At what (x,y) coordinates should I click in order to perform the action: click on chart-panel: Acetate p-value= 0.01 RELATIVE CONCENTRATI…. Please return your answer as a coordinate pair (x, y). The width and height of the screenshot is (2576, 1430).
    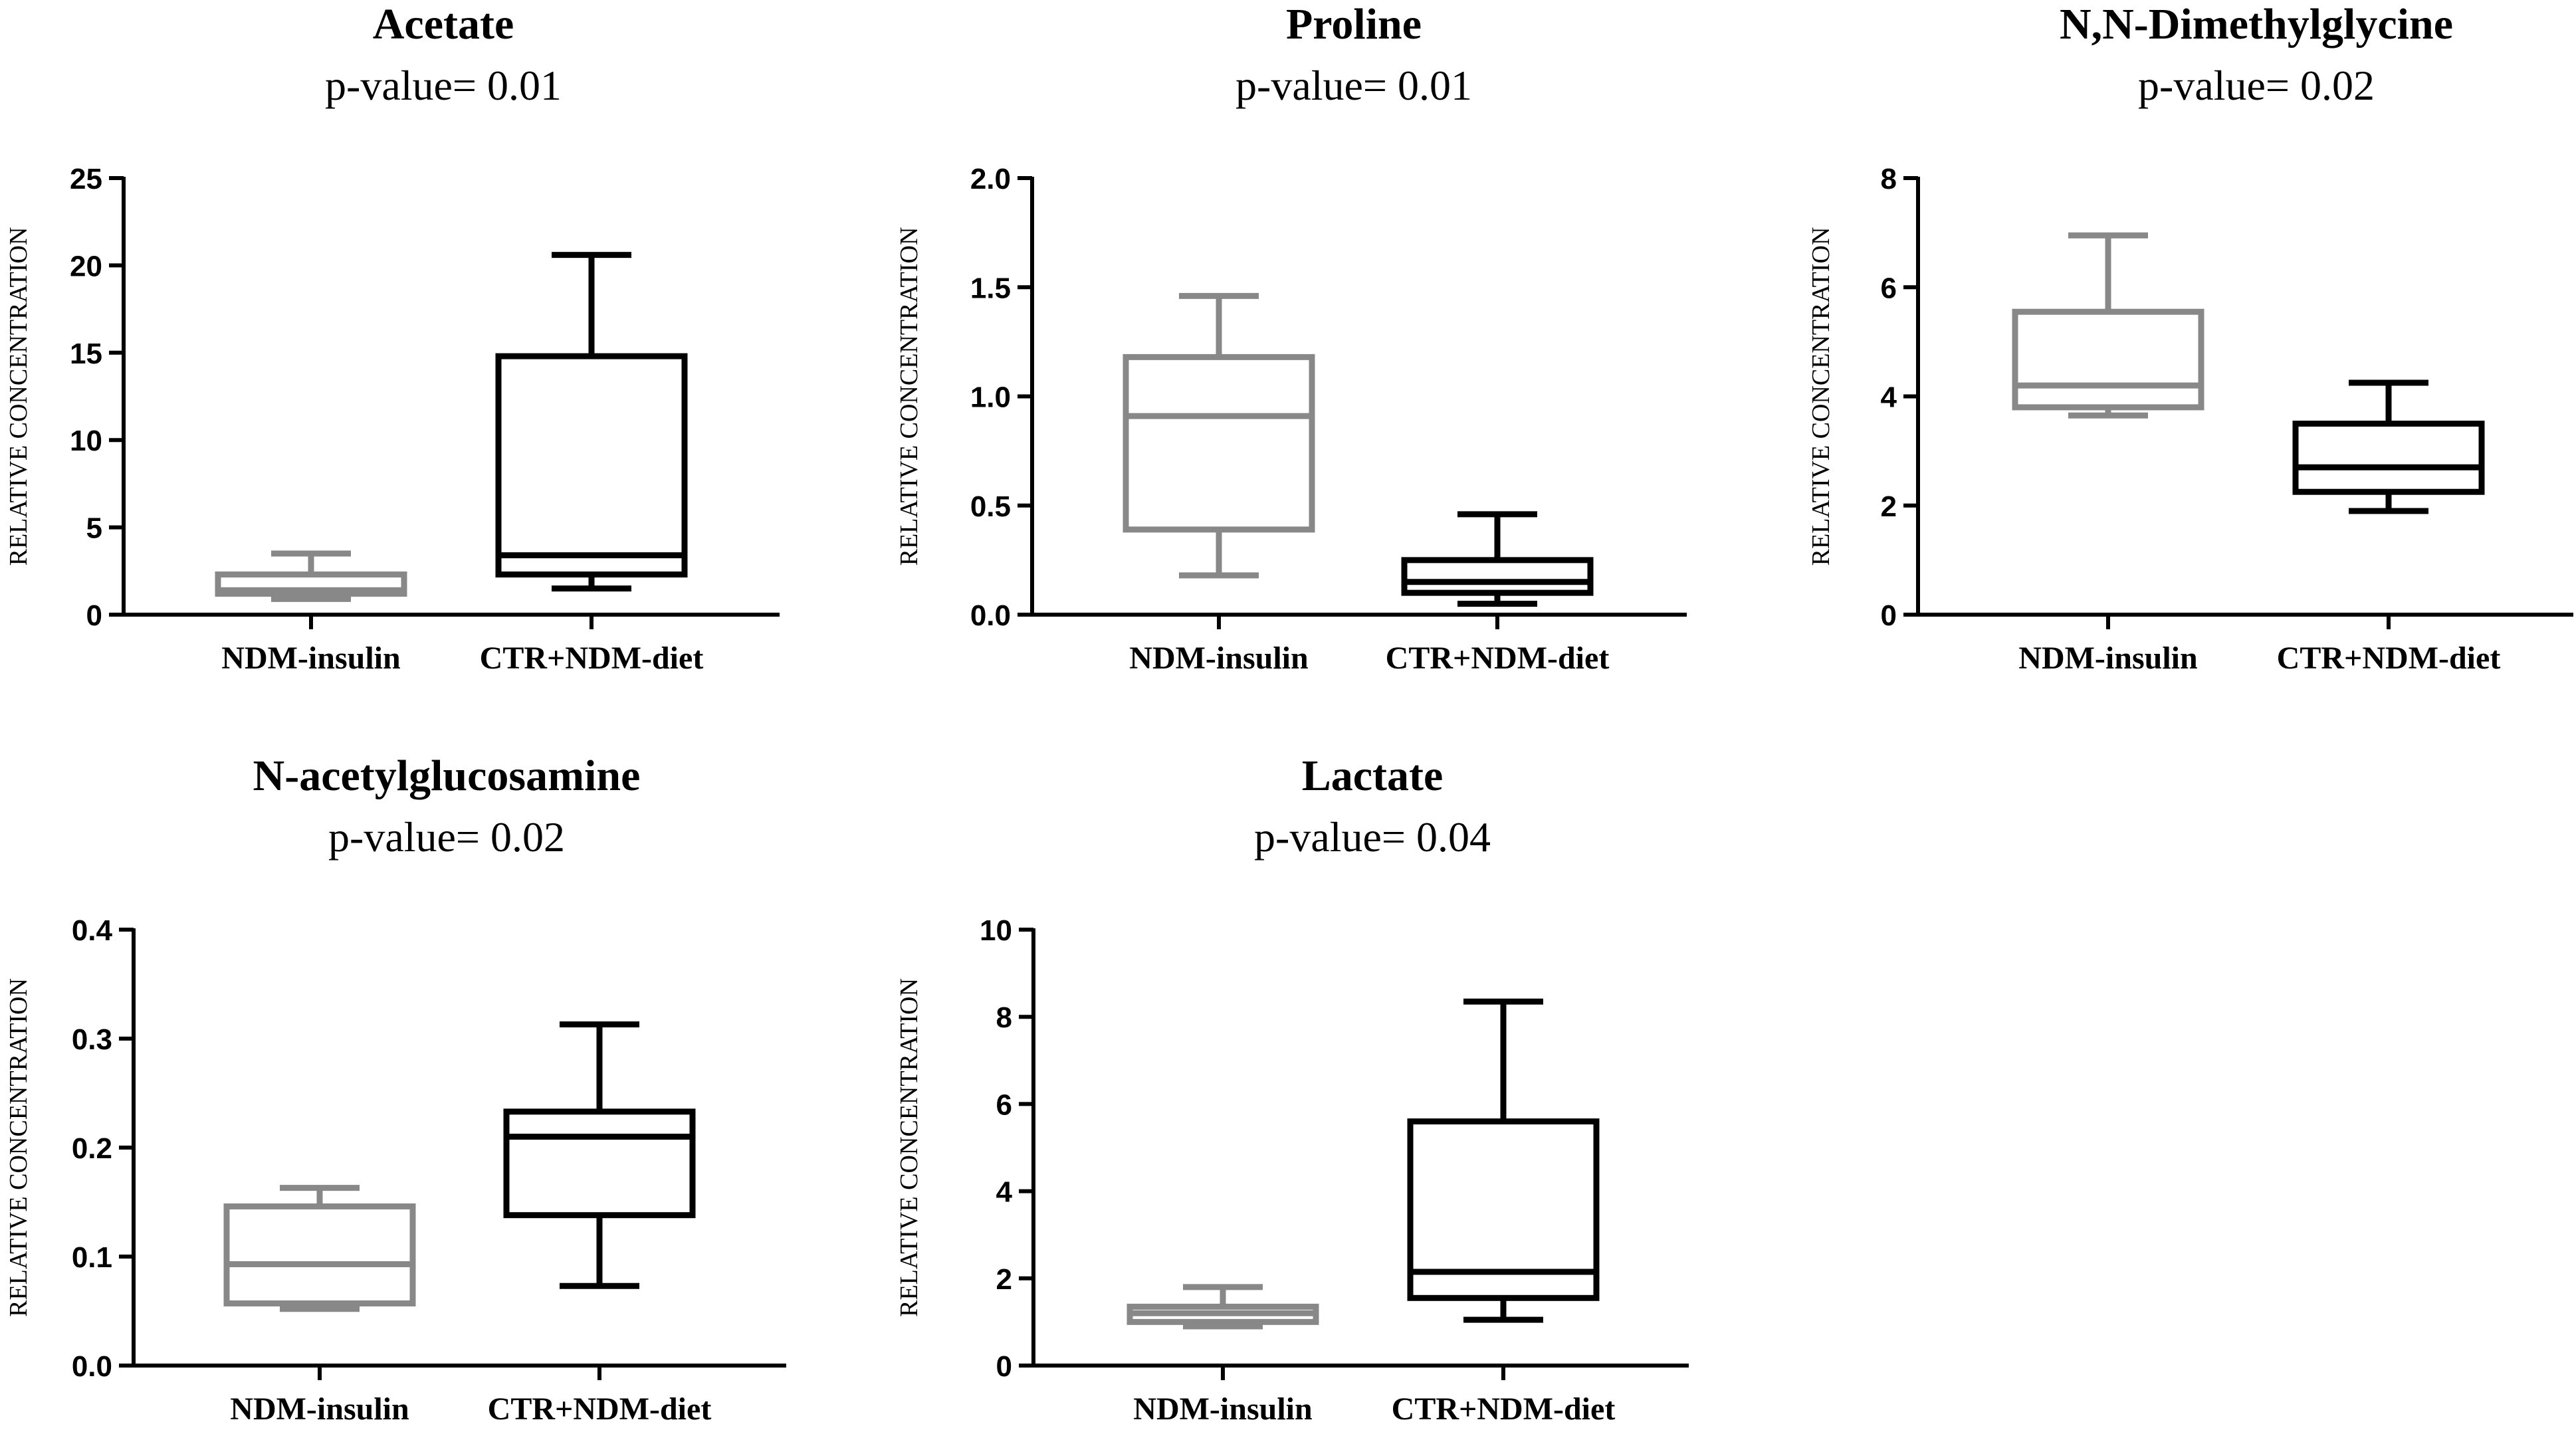
    Looking at the image, I should click on (392, 338).